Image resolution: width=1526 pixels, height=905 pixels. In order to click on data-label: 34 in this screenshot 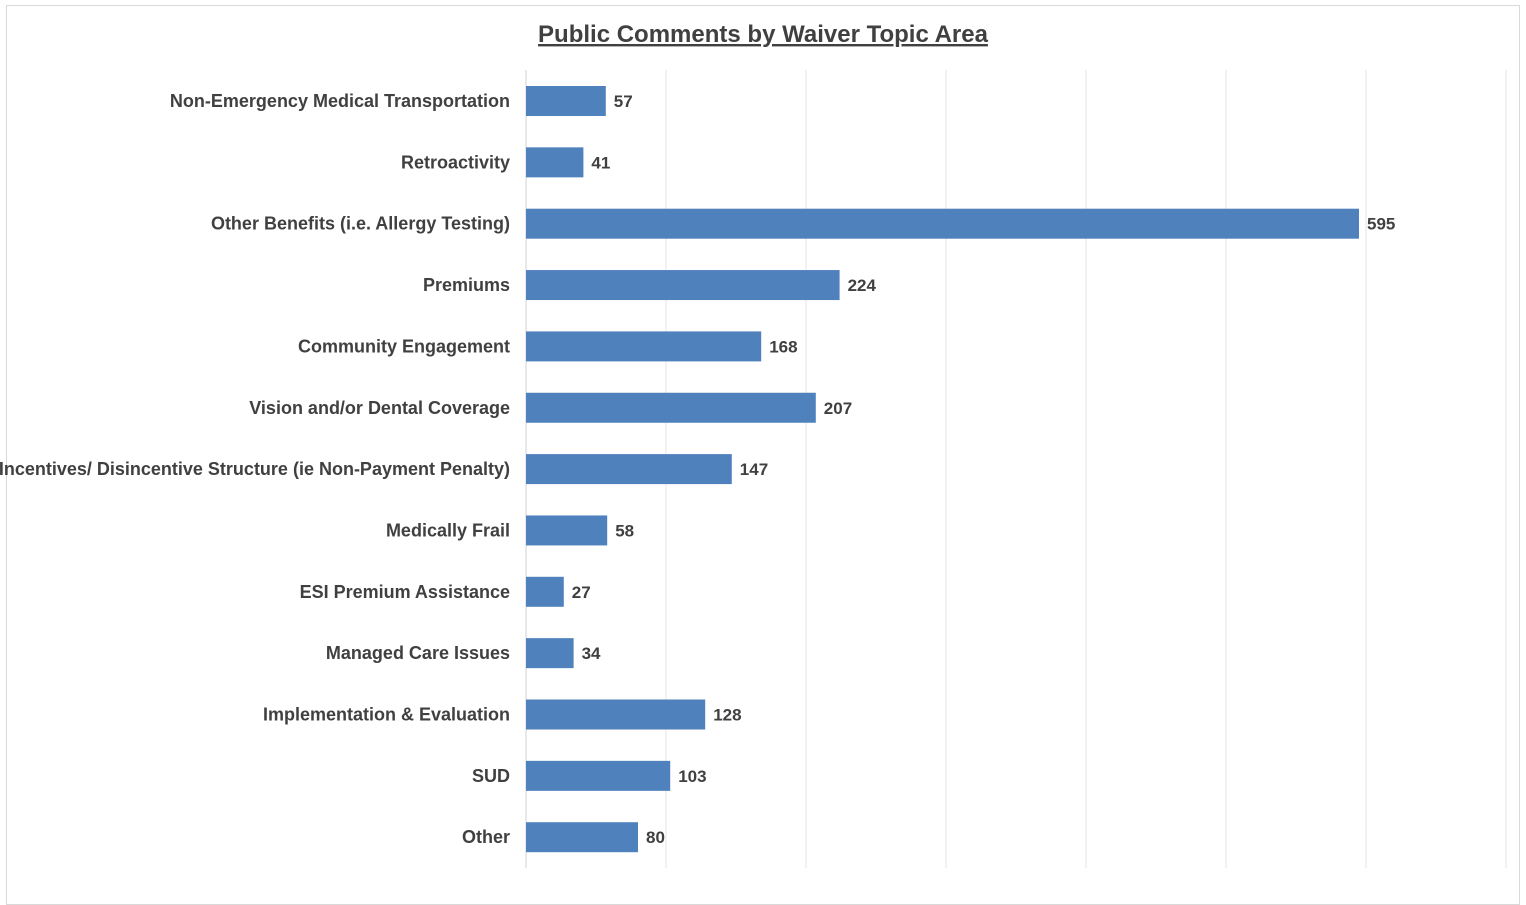, I will do `click(591, 653)`.